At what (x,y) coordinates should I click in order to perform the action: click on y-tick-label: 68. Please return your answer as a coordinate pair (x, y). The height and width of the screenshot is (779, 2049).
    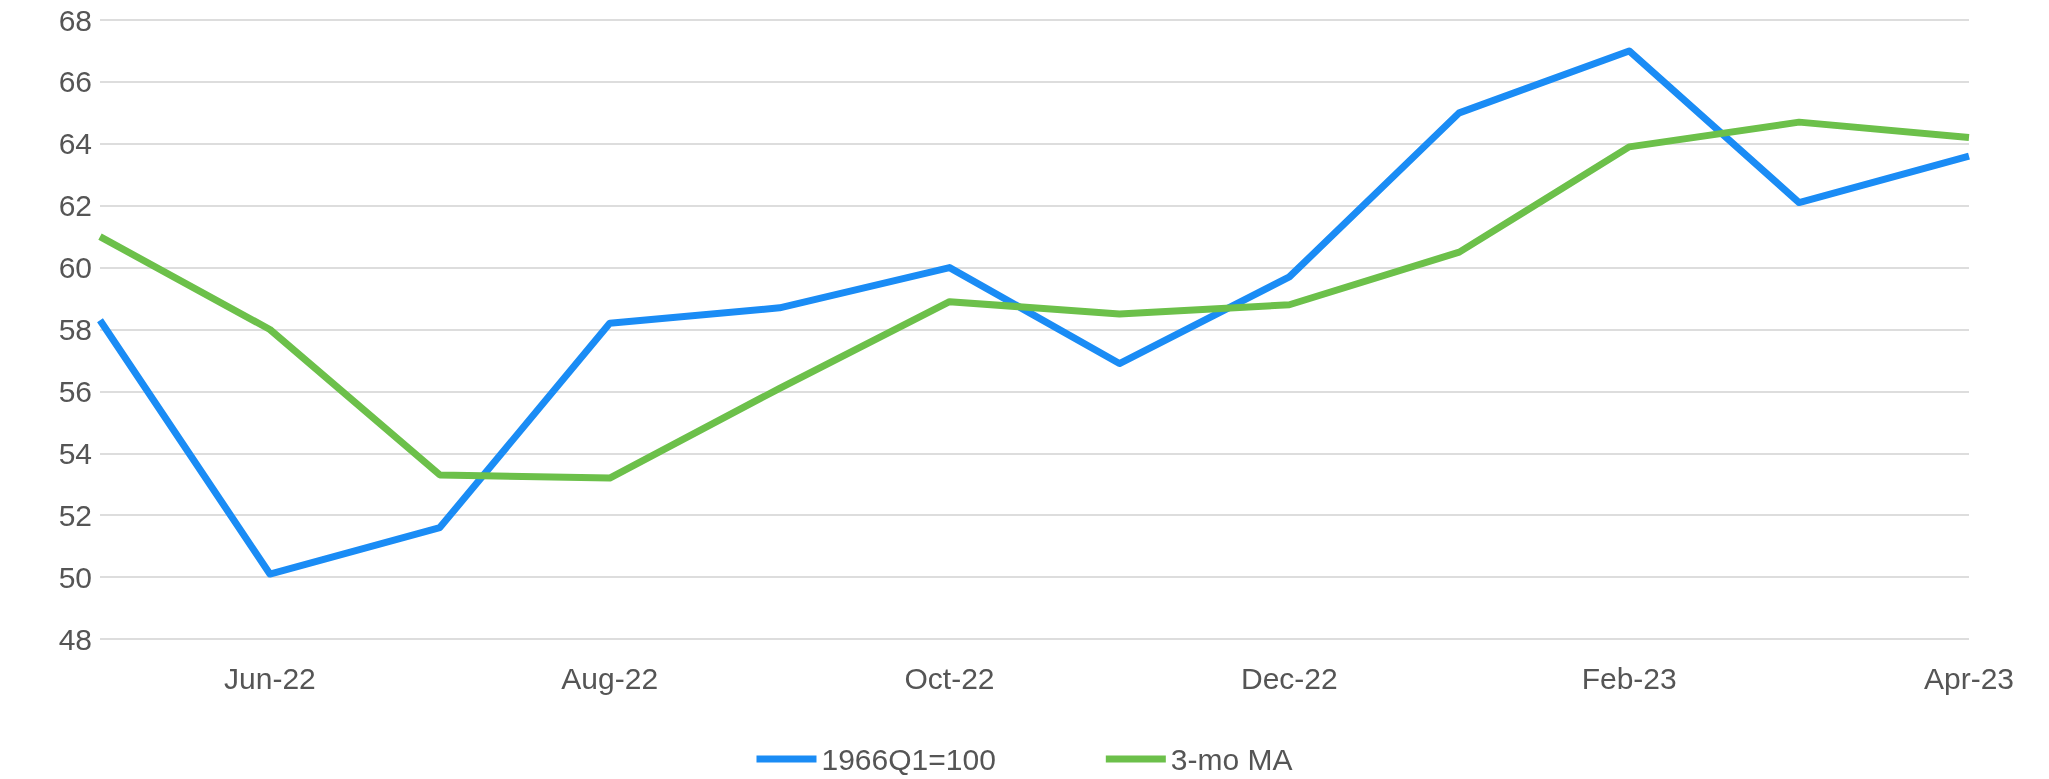
    Looking at the image, I should click on (75, 20).